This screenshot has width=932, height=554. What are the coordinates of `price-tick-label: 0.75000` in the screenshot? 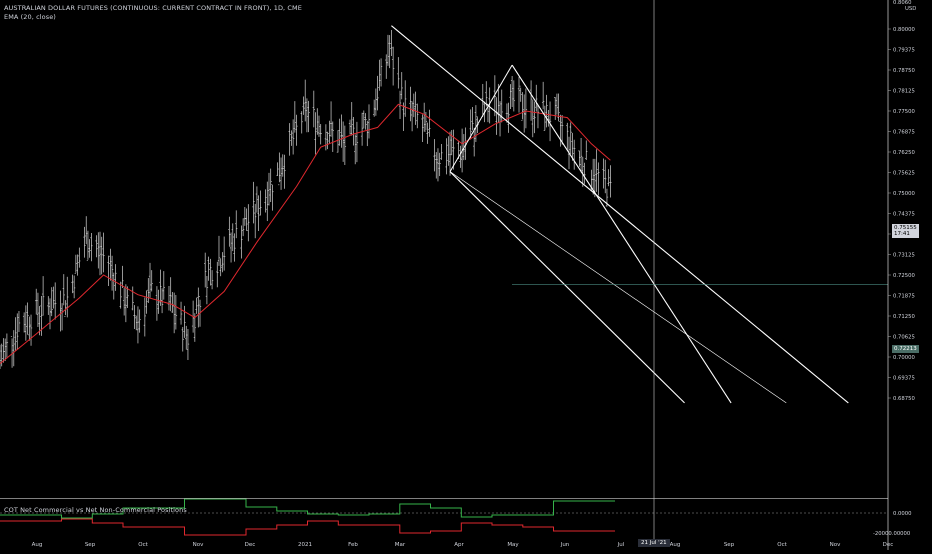 It's located at (904, 194).